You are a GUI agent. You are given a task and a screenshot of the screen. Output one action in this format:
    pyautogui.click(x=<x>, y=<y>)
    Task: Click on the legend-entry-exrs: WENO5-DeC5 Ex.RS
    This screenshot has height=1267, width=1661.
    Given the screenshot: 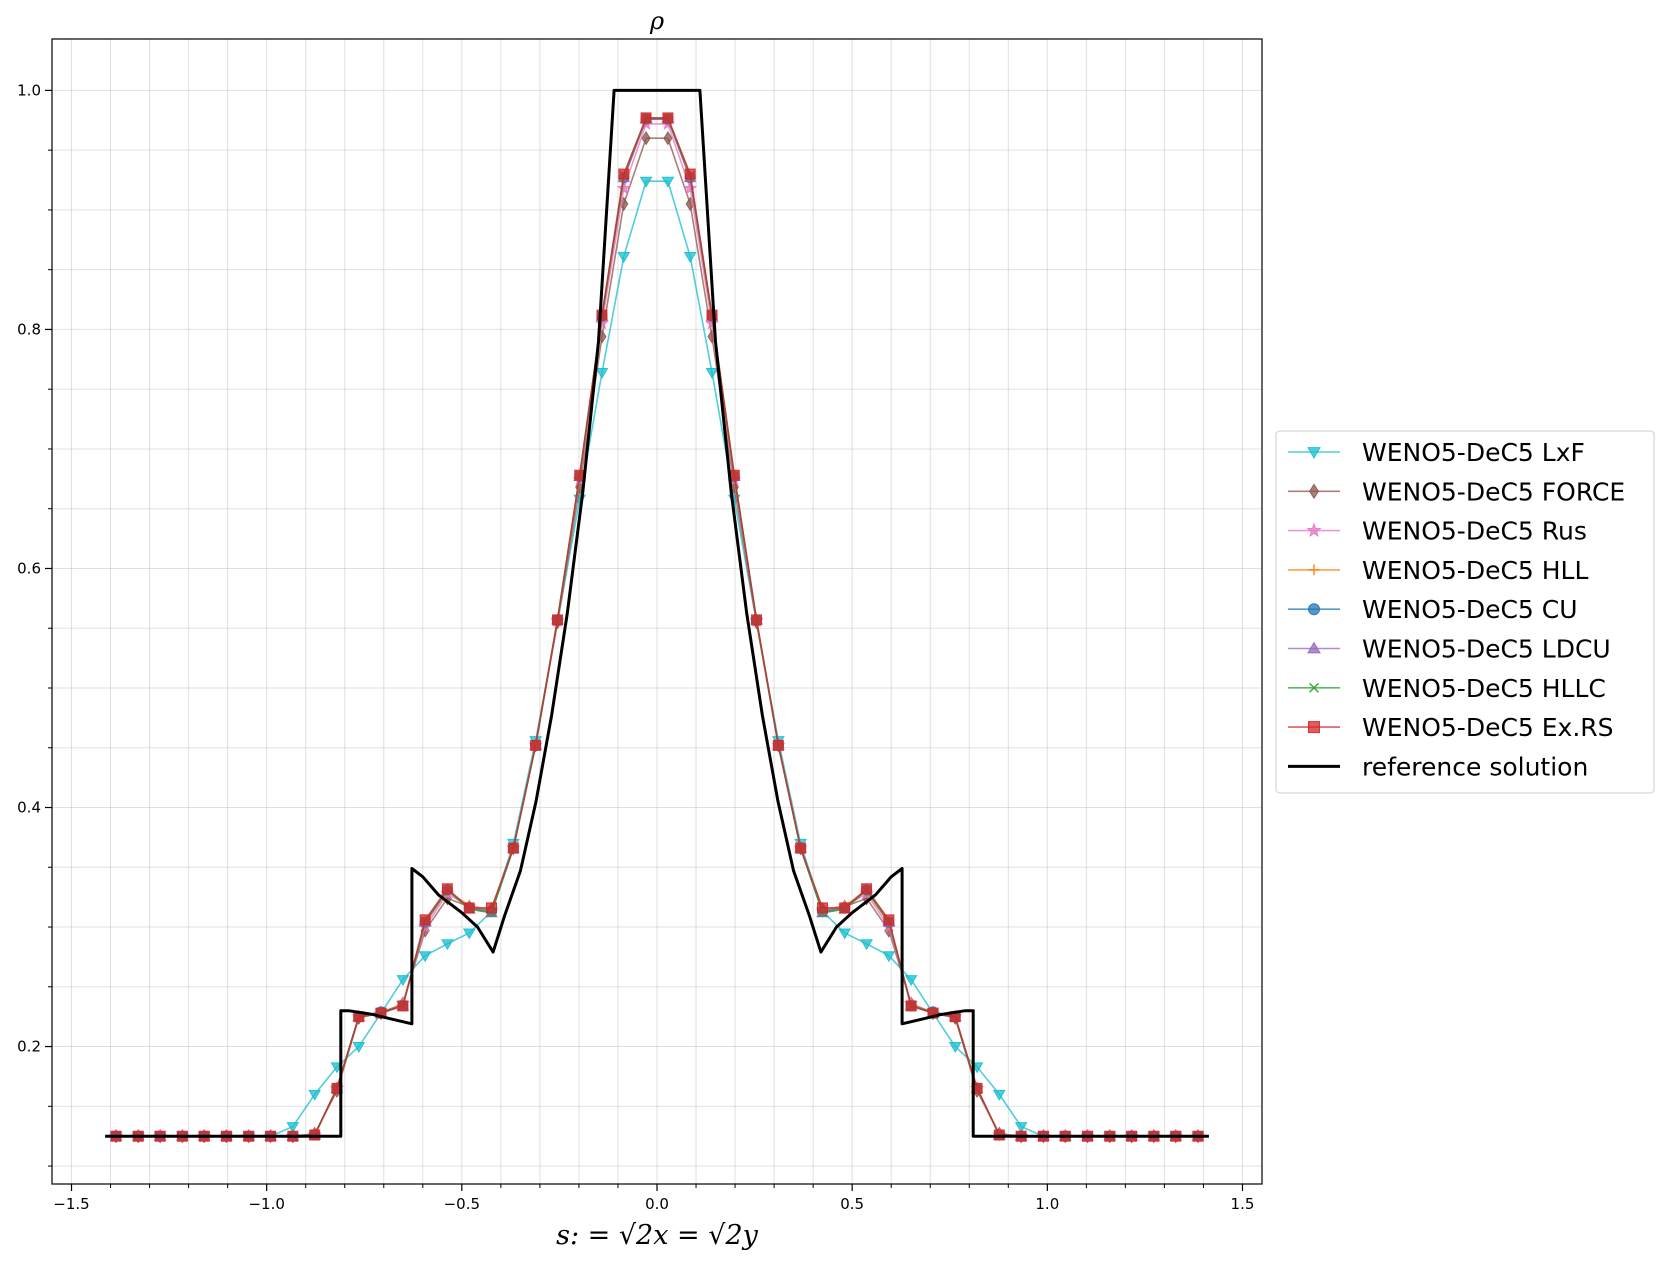 What is the action you would take?
    pyautogui.click(x=1451, y=727)
    